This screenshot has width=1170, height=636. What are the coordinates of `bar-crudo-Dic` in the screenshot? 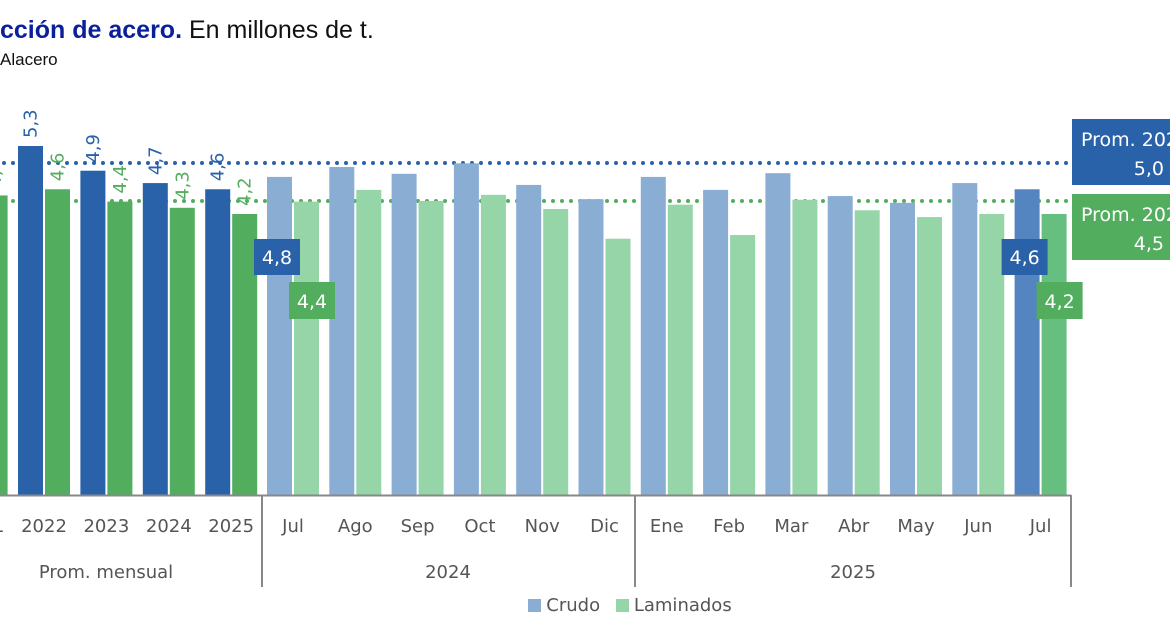 It's located at (591, 347).